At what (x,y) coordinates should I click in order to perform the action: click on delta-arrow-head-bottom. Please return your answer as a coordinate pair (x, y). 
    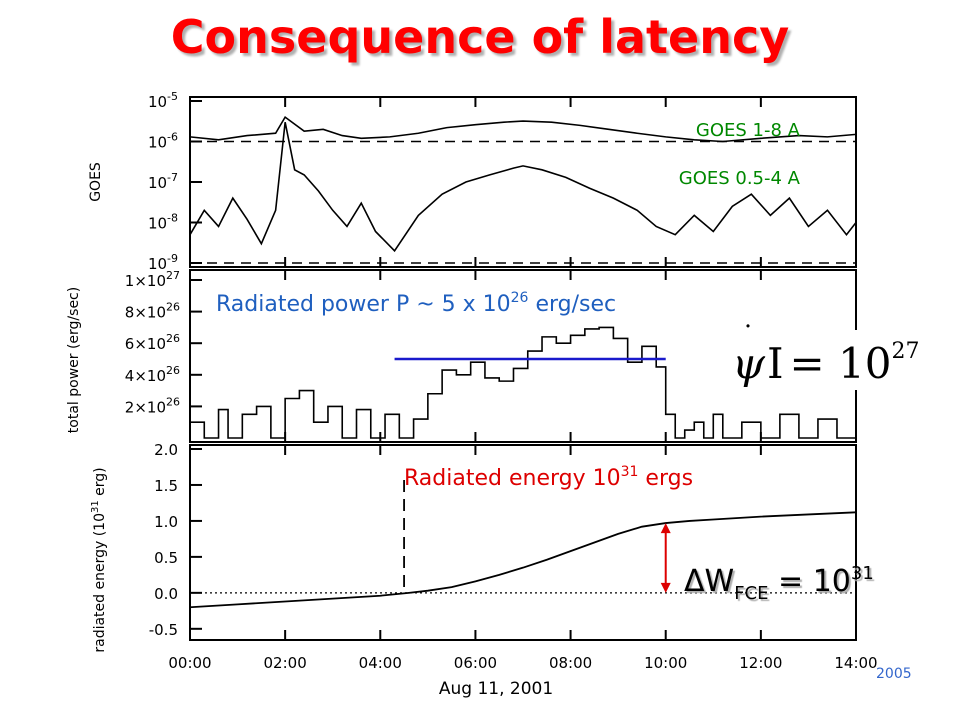
    Looking at the image, I should click on (665, 587).